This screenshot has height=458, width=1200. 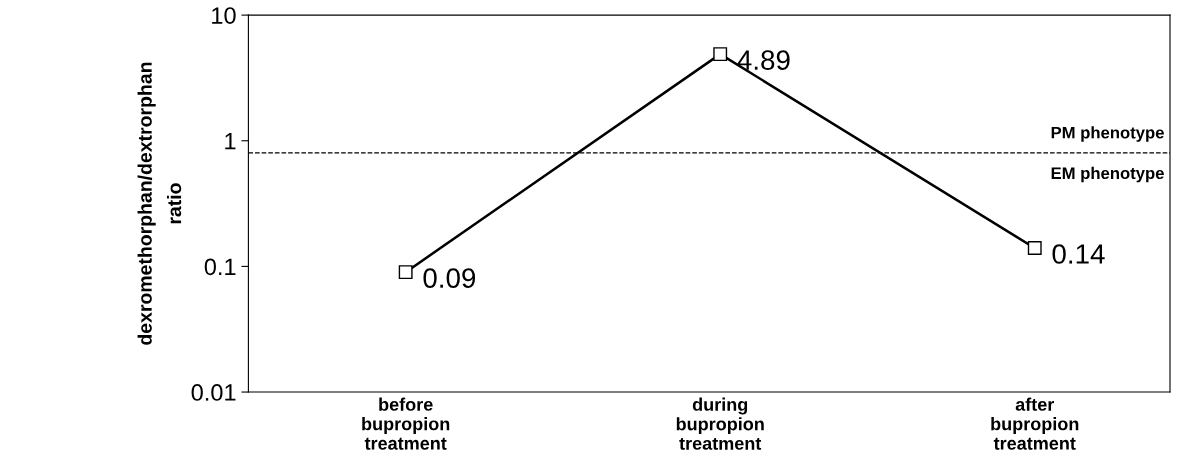 I want to click on x-tick-label: after bupropion treatment, so click(x=1035, y=423).